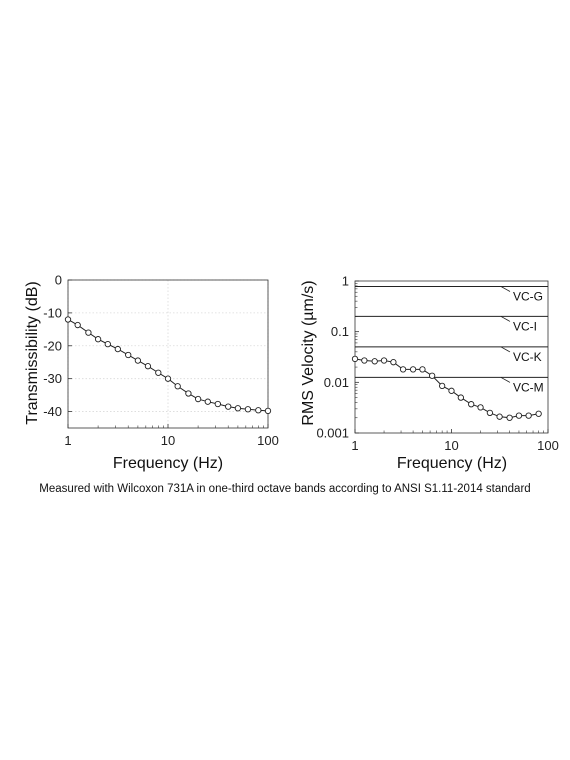 This screenshot has height=760, width=570. Describe the element at coordinates (52, 411) in the screenshot. I see `left-y-tick-label: -40` at that location.